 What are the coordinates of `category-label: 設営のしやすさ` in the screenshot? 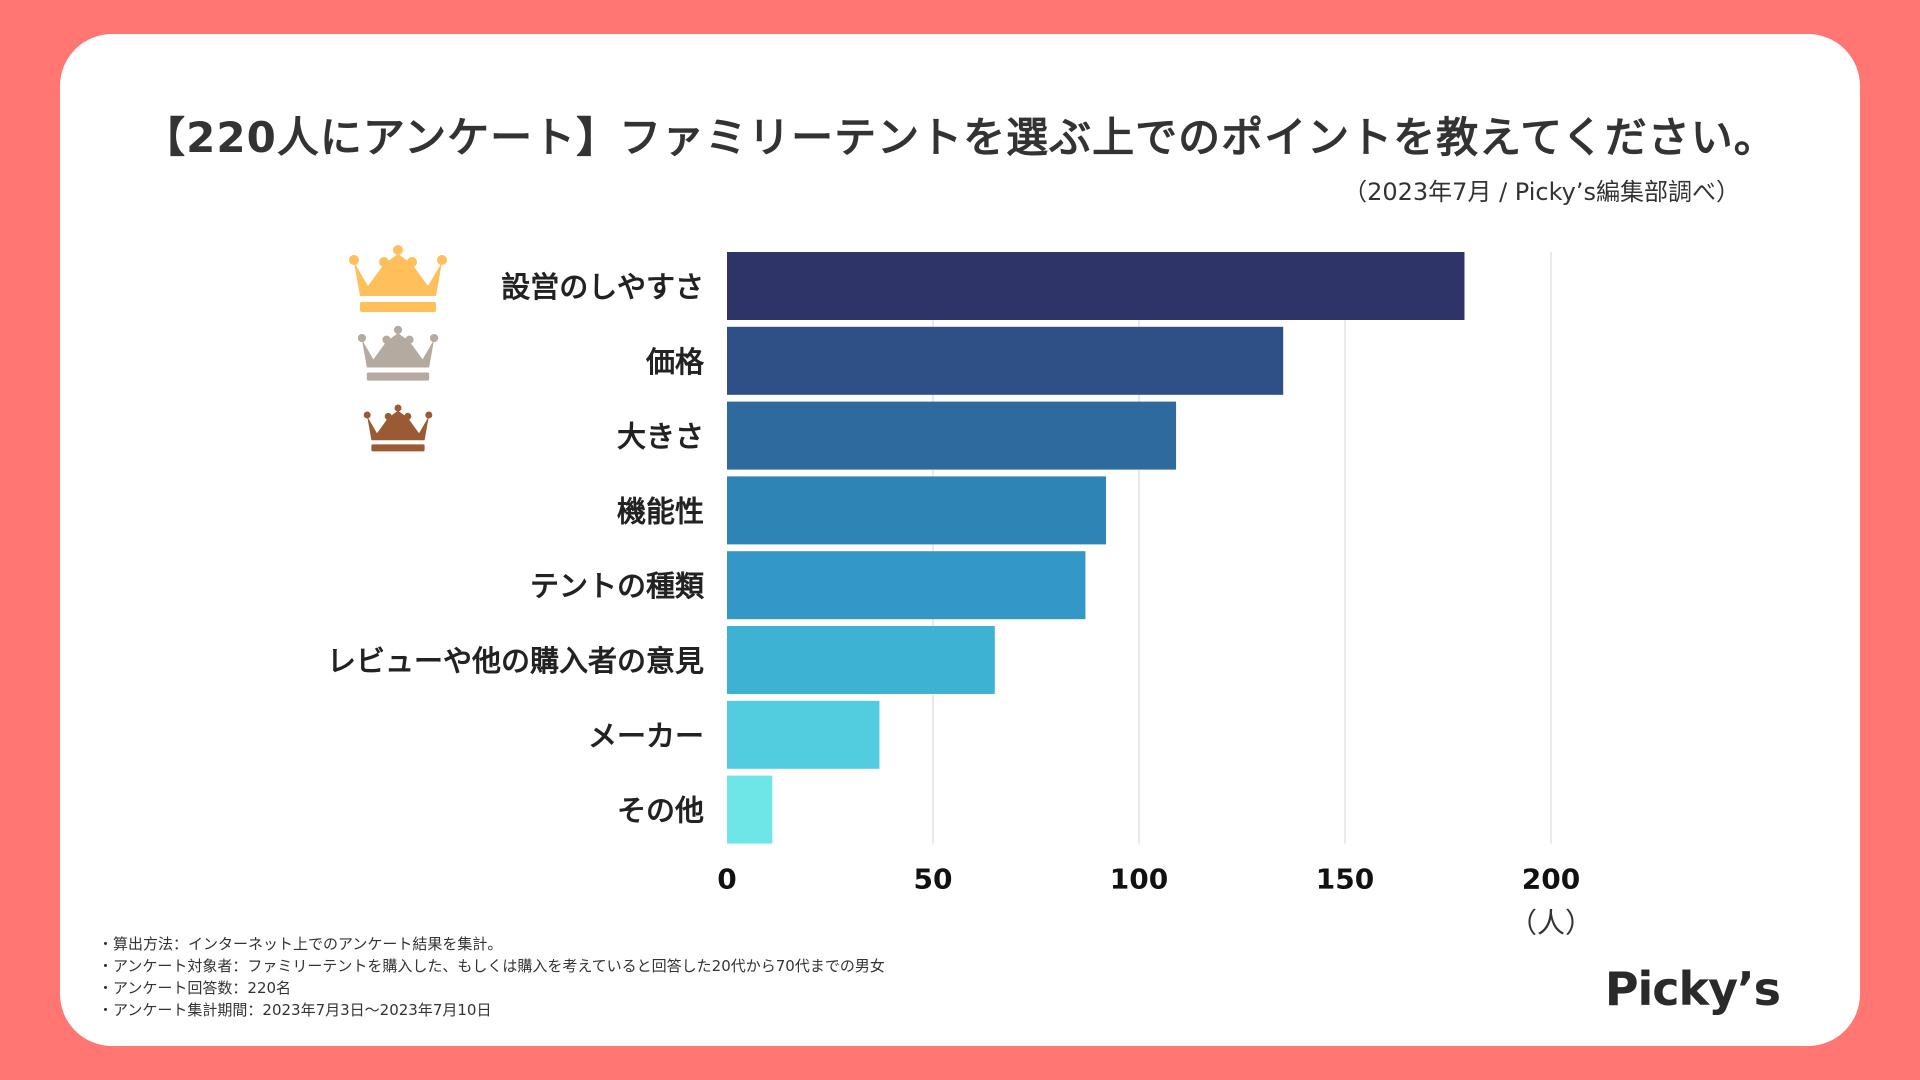 It's located at (602, 287).